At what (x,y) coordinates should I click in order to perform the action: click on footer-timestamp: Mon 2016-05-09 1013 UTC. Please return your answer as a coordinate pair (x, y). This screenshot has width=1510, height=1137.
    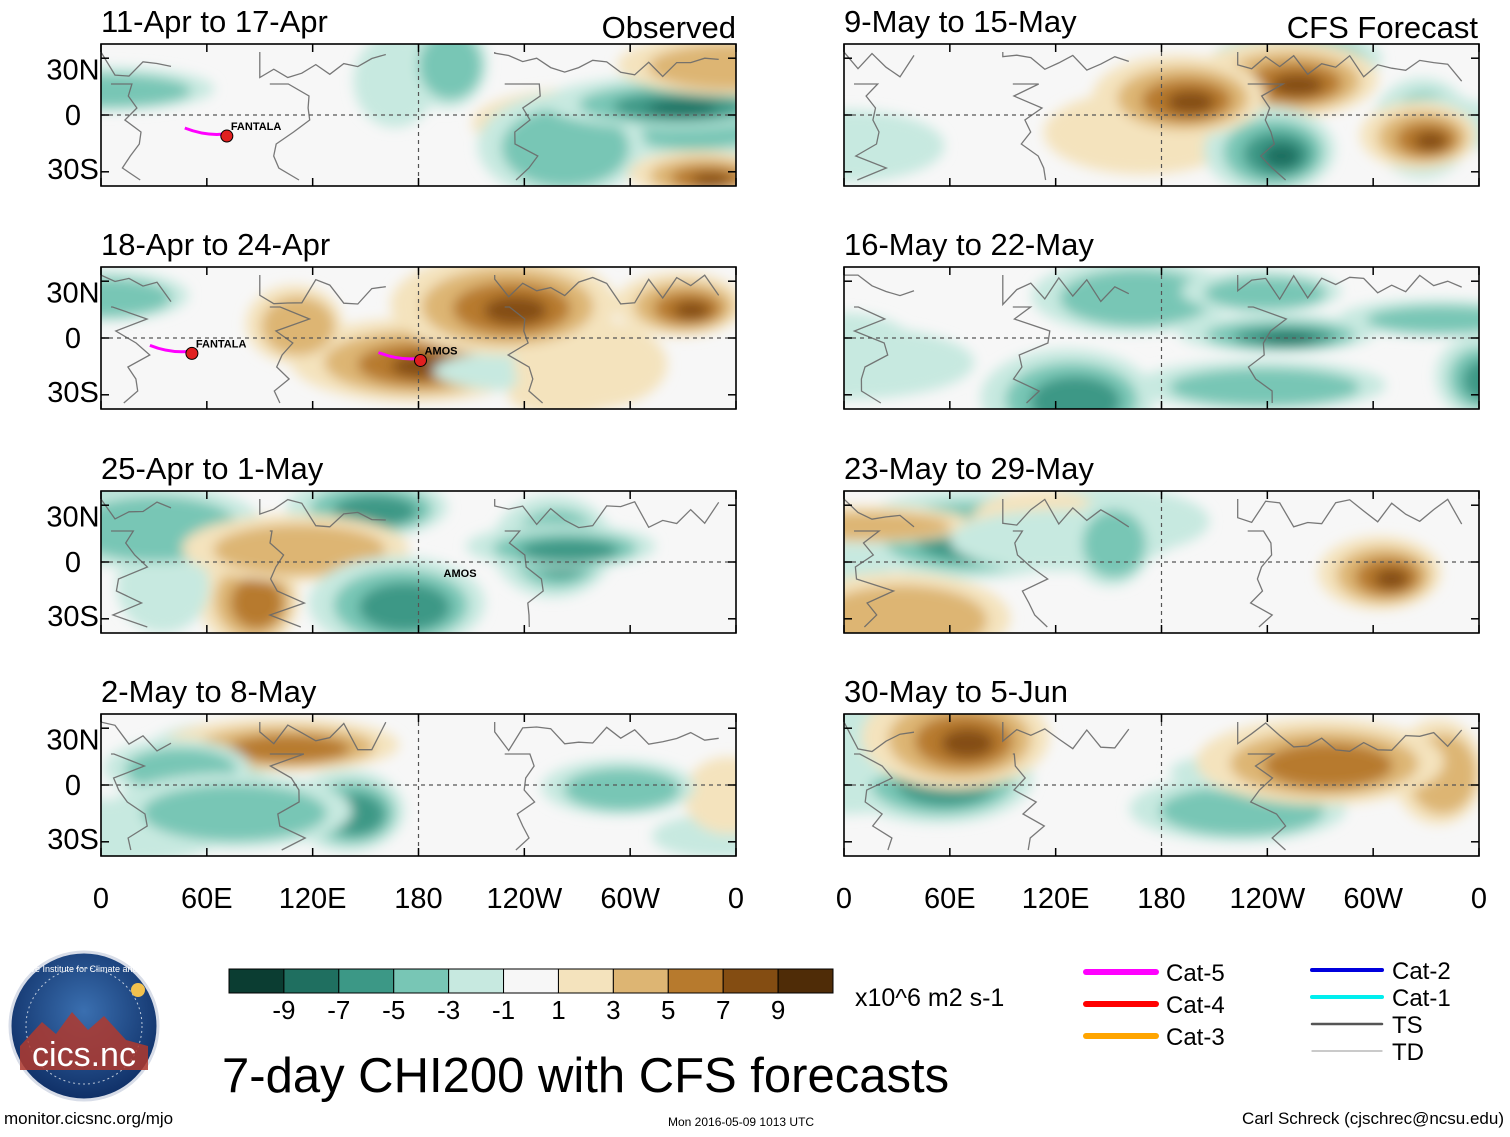
    Looking at the image, I should click on (741, 1122).